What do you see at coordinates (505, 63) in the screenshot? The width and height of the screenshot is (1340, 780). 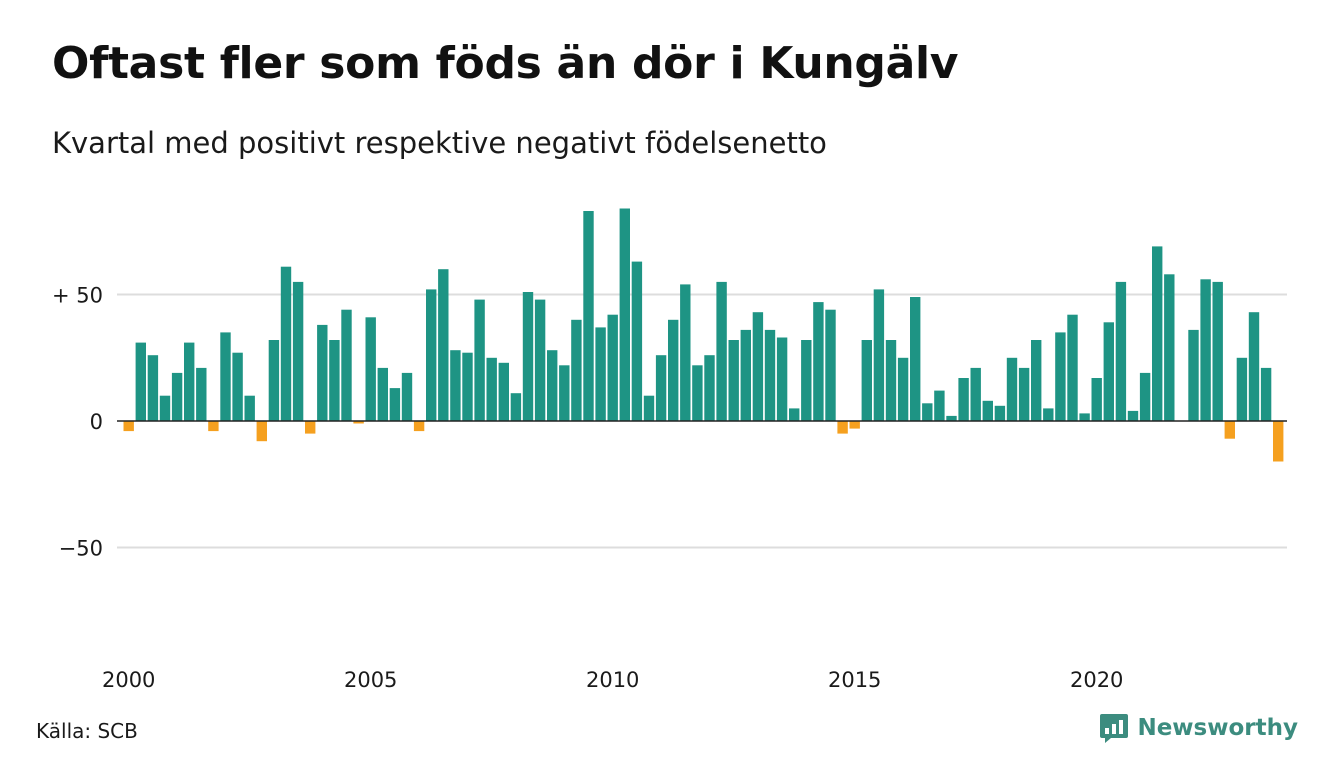 I see `chart-title: Oftast fler som föds än dör i Kungälv` at bounding box center [505, 63].